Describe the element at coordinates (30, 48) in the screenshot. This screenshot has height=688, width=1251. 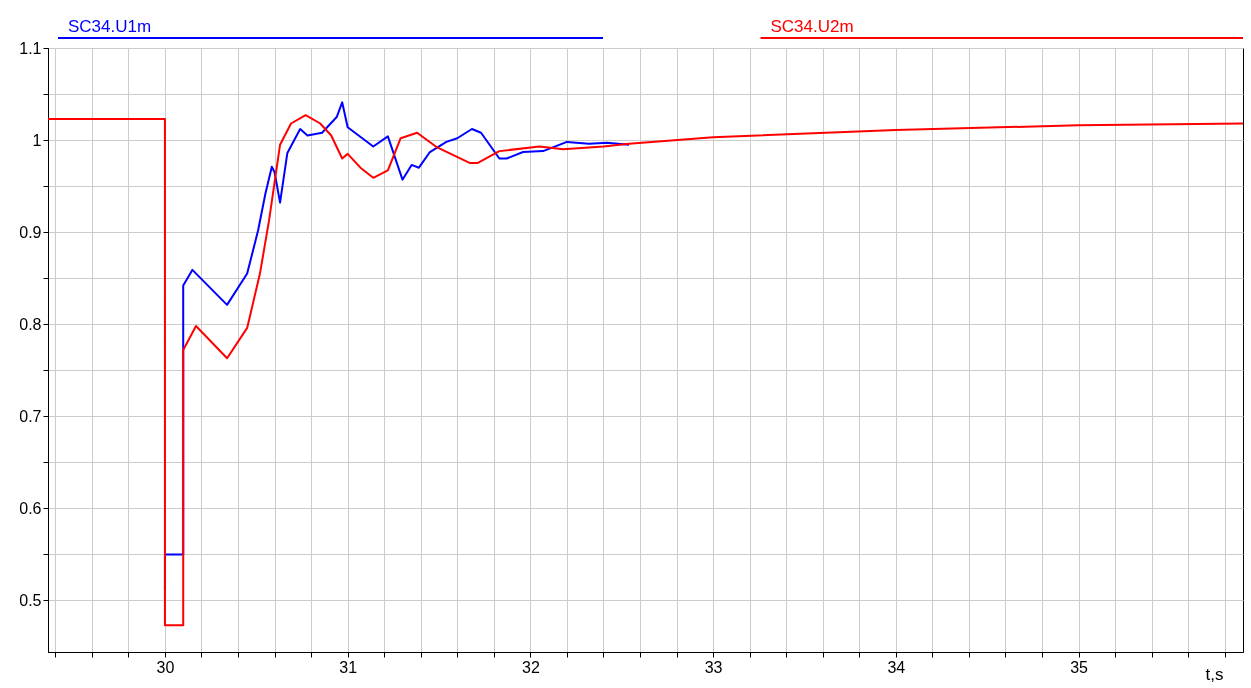
I see `y-tick-label: 1.1` at that location.